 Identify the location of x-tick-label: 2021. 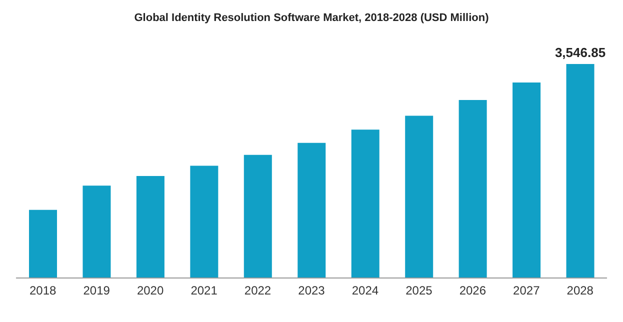
(204, 291).